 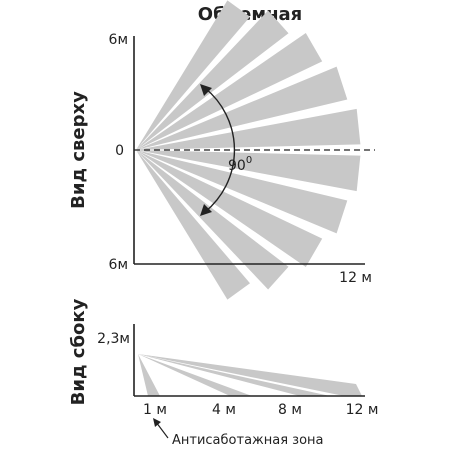 I want to click on y-top-label: 6м, so click(x=118, y=40).